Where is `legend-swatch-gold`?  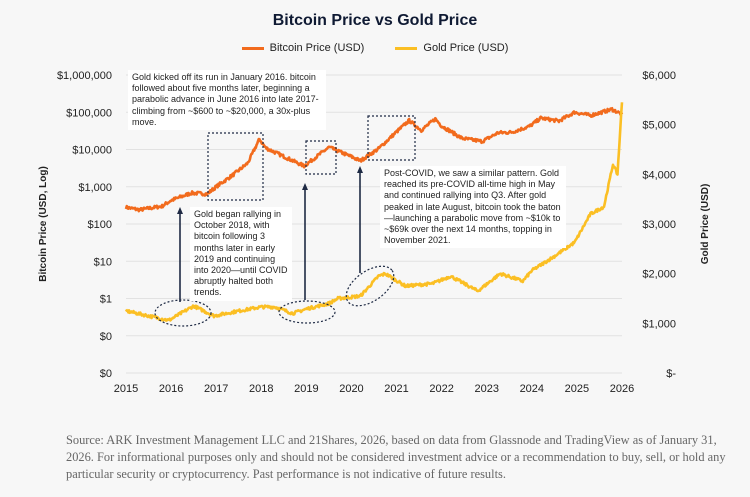 legend-swatch-gold is located at coordinates (406, 48).